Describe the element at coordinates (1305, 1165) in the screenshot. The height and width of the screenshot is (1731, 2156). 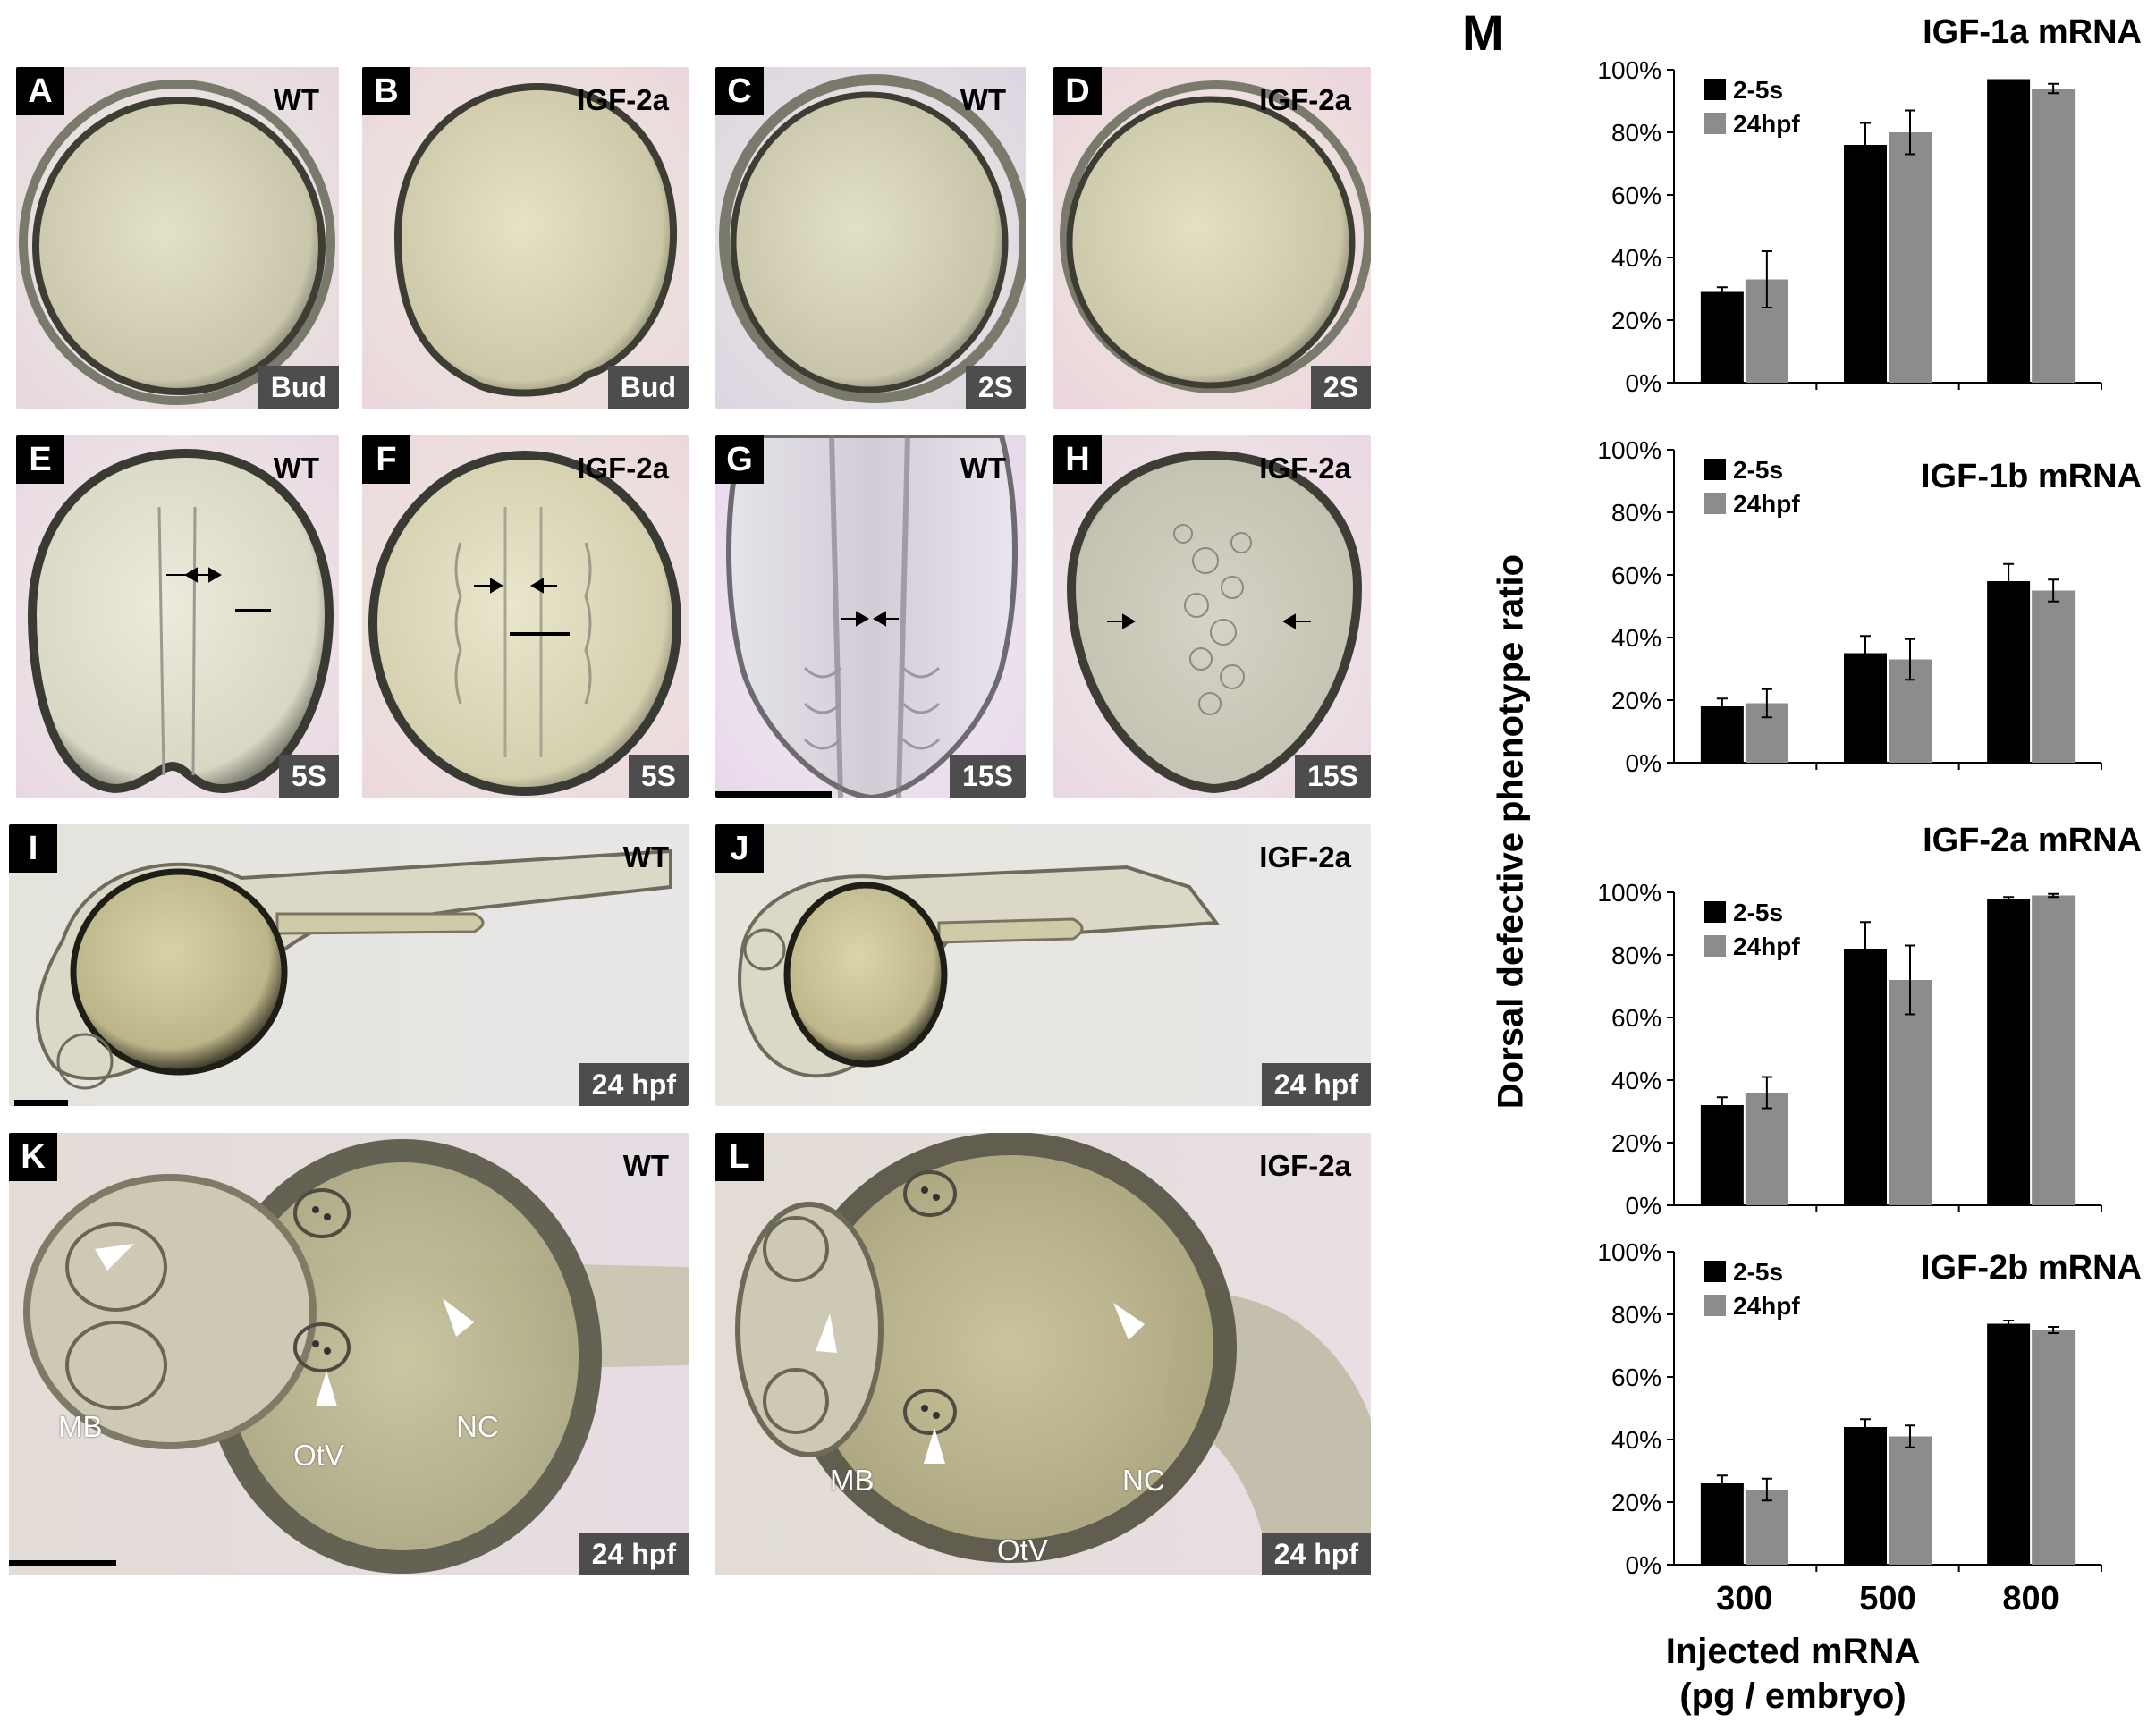
I see `condition-label-l: IGF-2a` at that location.